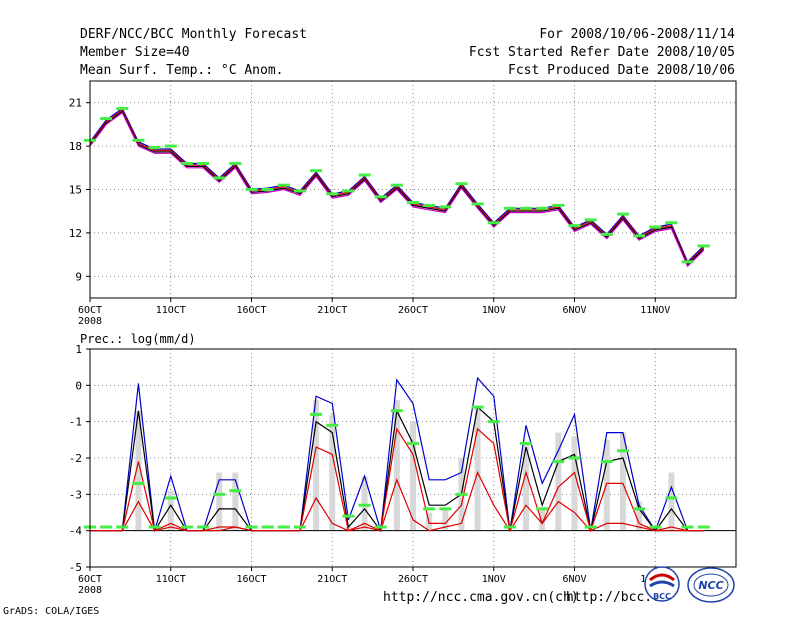  I want to click on prec-xtick-label: 6NOV, so click(574, 579).